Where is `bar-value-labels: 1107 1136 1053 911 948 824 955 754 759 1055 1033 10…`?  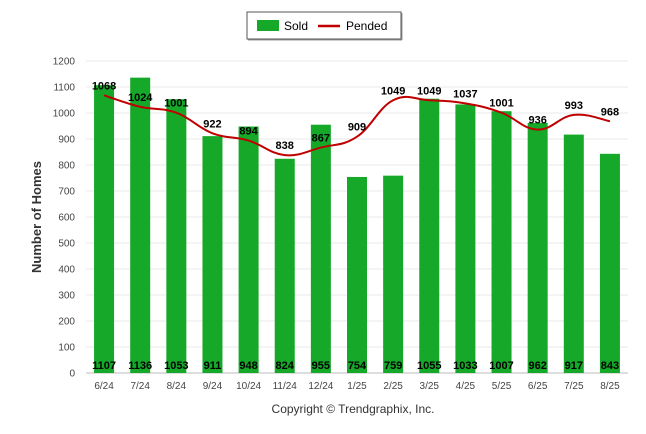
bar-value-labels: 1107 1136 1053 911 948 824 955 754 759 1055 1033 10… is located at coordinates (355, 366).